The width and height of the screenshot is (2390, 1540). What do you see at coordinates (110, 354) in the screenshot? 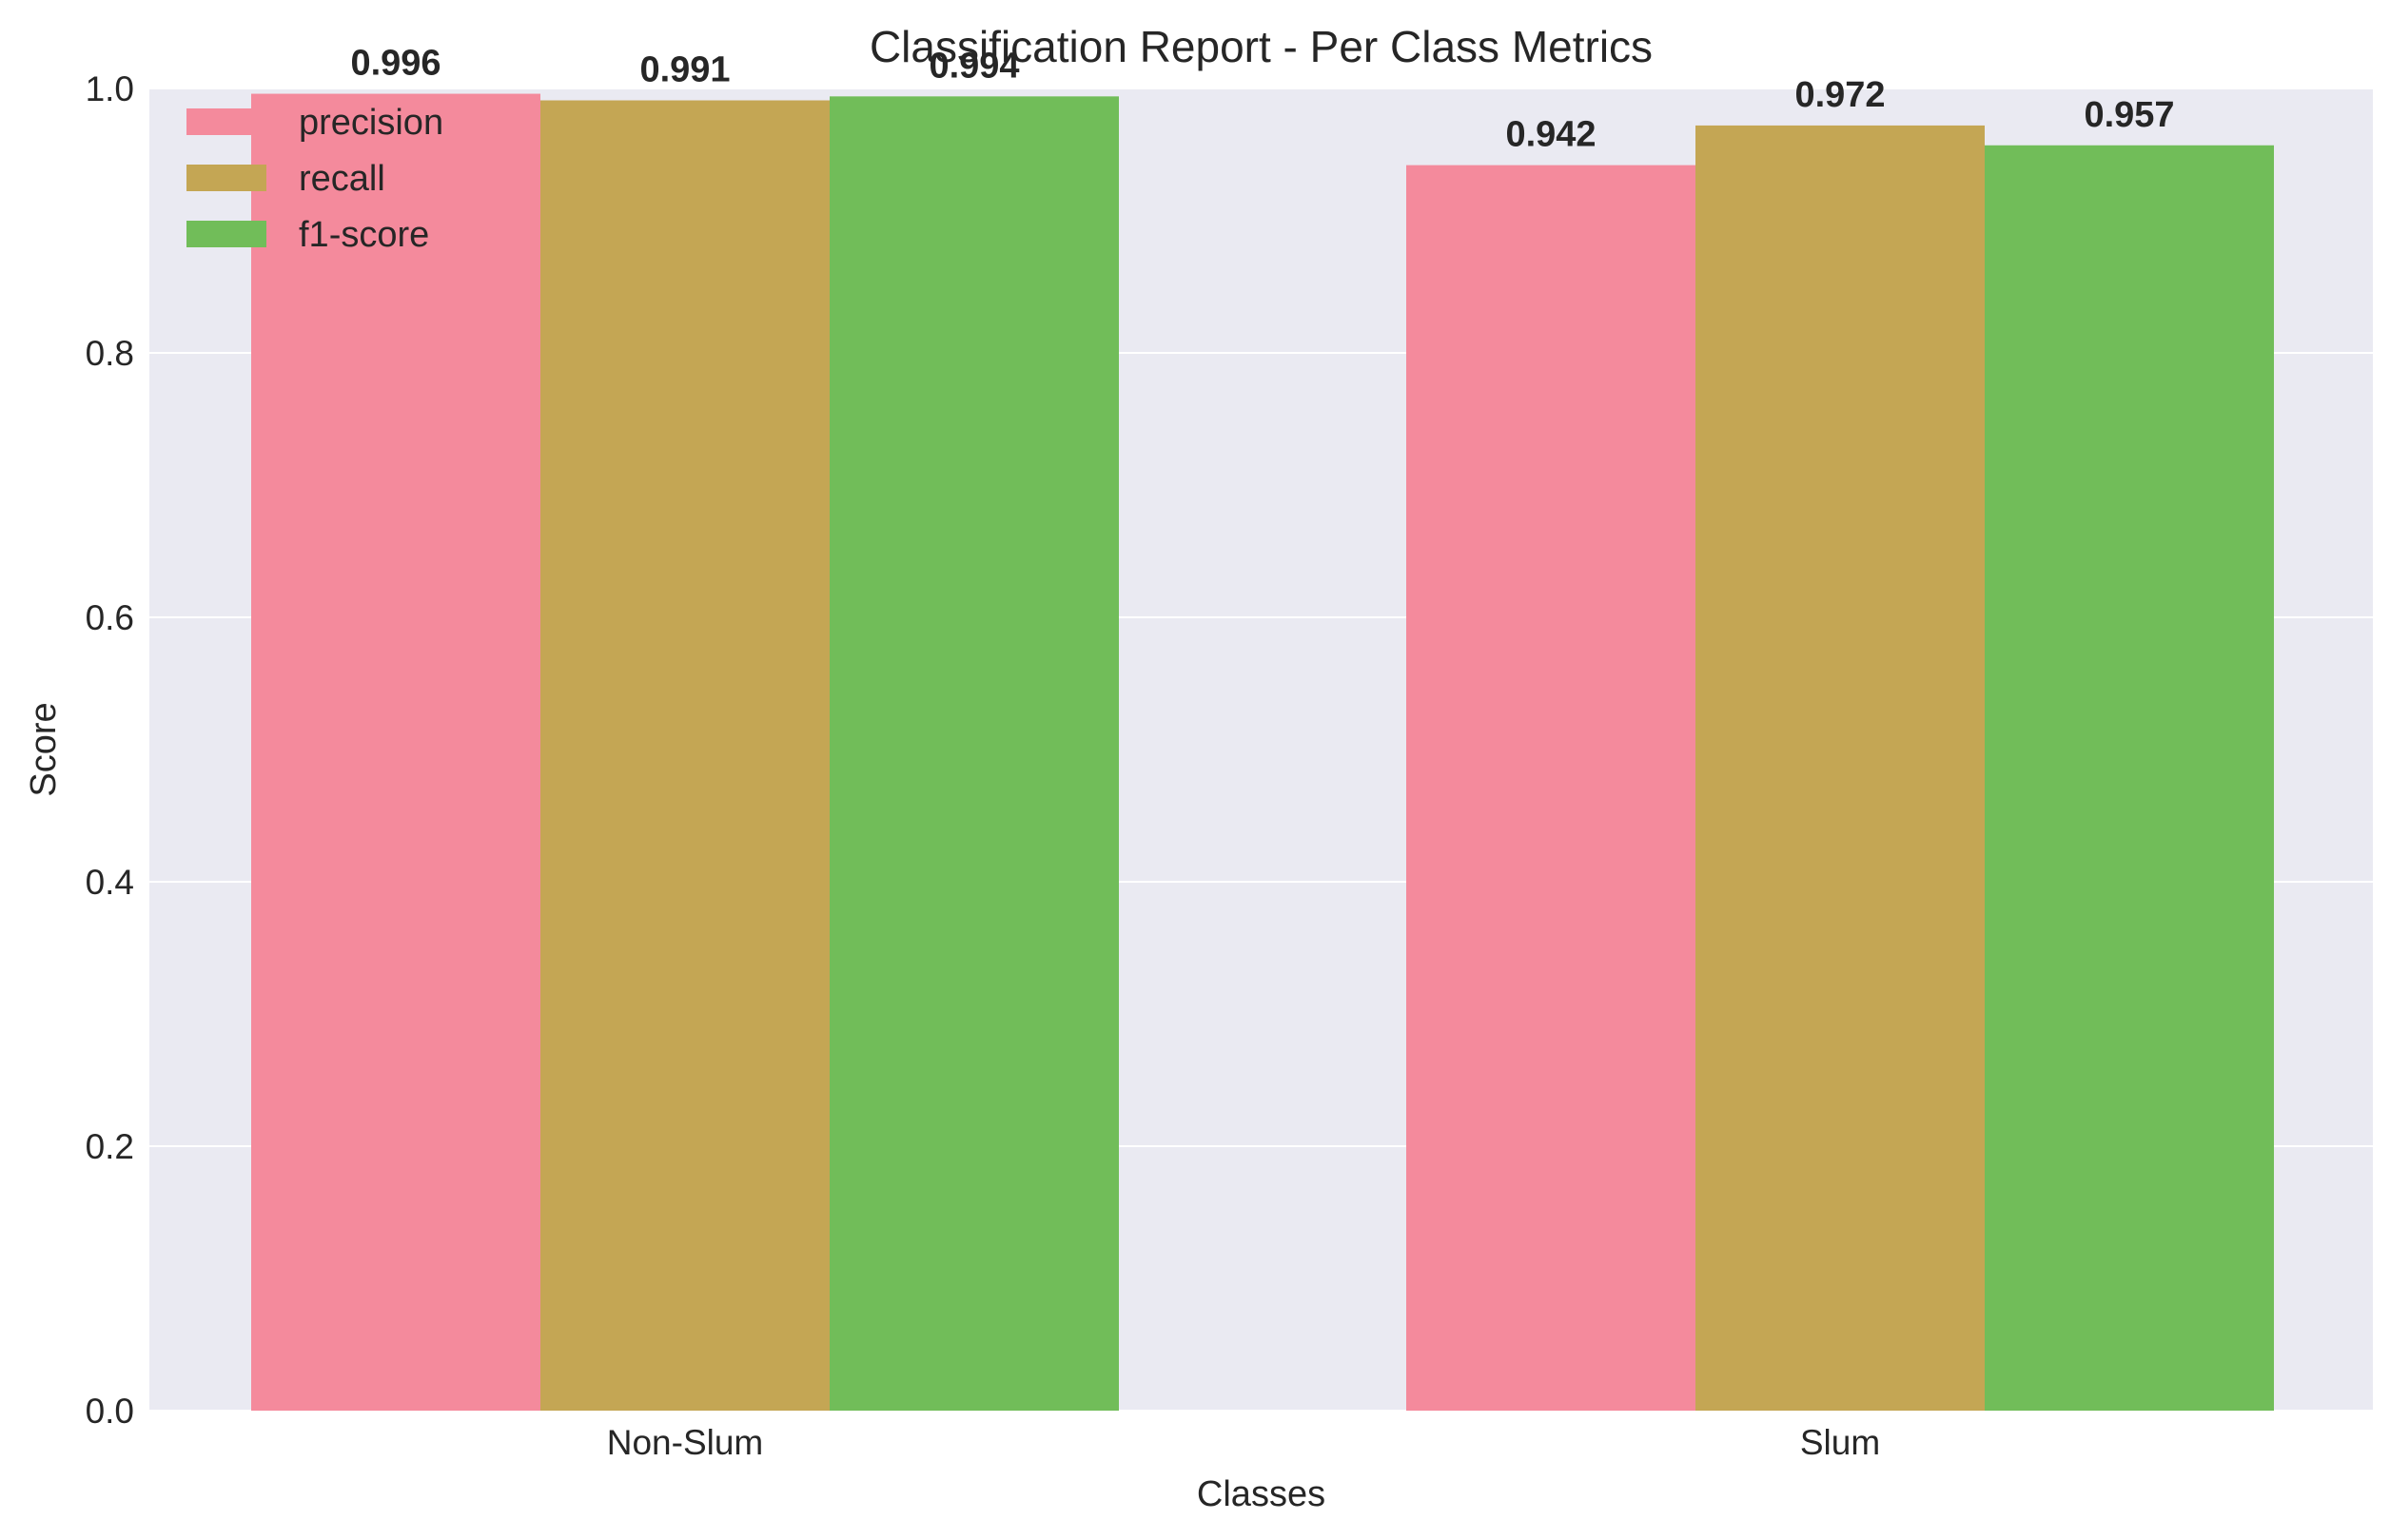
I see `y-tick-label: 0.8` at bounding box center [110, 354].